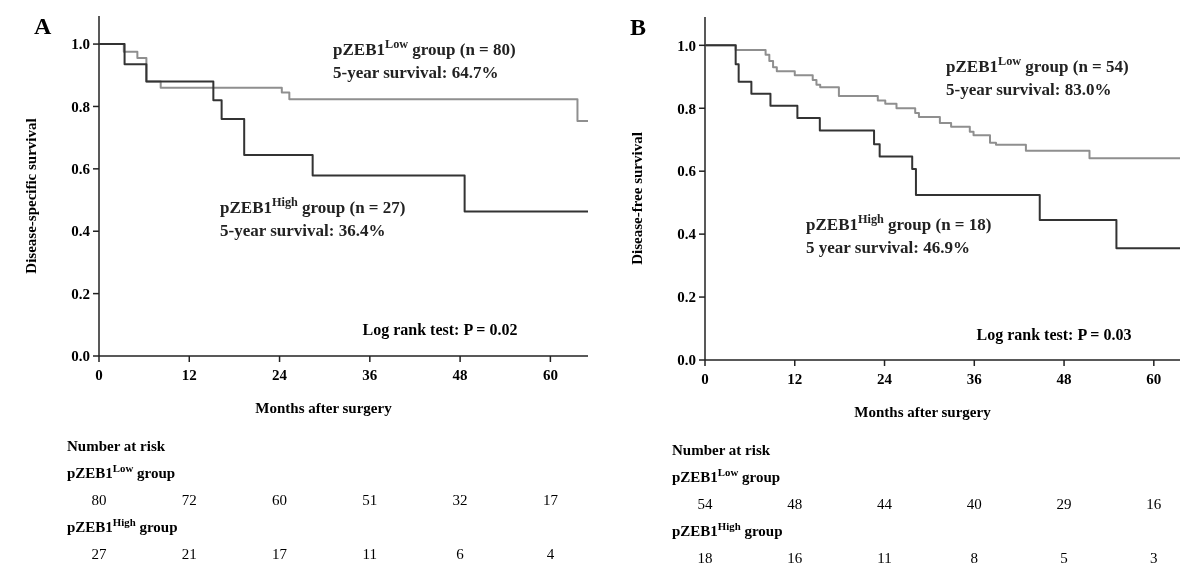 The image size is (1182, 571). Describe the element at coordinates (927, 558) in the screenshot. I see `text: 18 16 11 8 5 3` at that location.